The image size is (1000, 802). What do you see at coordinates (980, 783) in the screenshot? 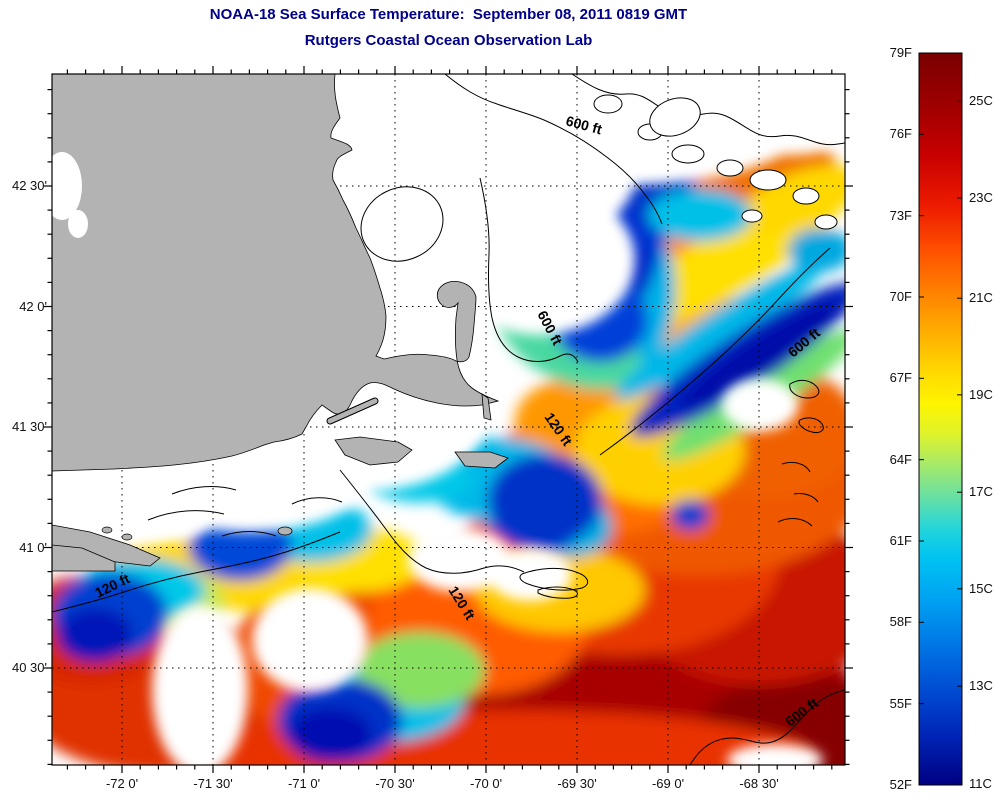
I see `colorbar-celsius-label: 11C` at bounding box center [980, 783].